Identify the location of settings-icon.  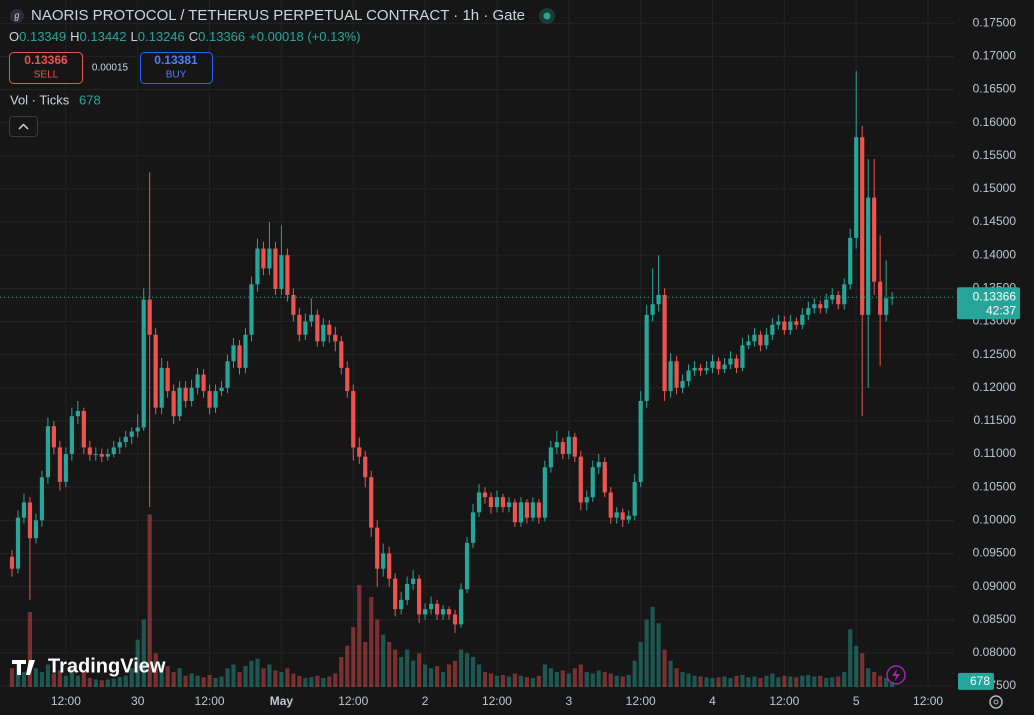
(996, 702).